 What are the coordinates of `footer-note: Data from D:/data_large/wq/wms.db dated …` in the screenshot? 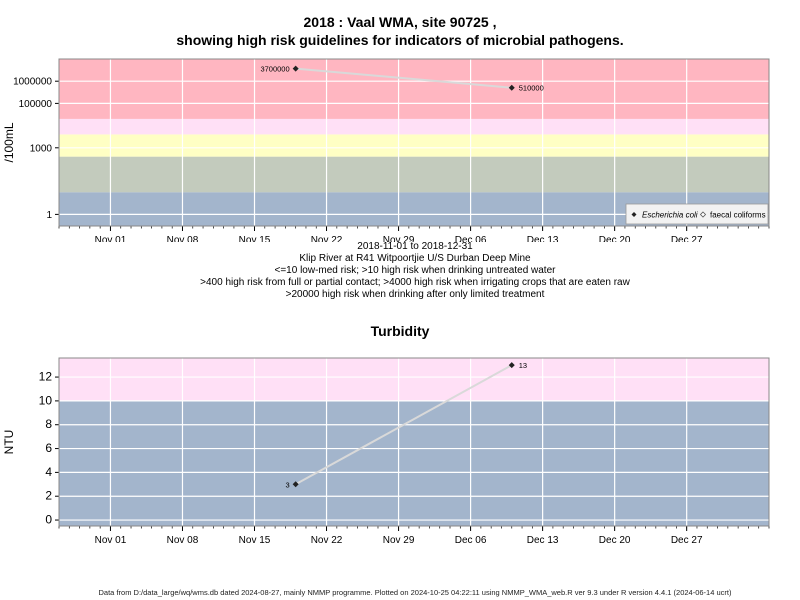 It's located at (415, 592).